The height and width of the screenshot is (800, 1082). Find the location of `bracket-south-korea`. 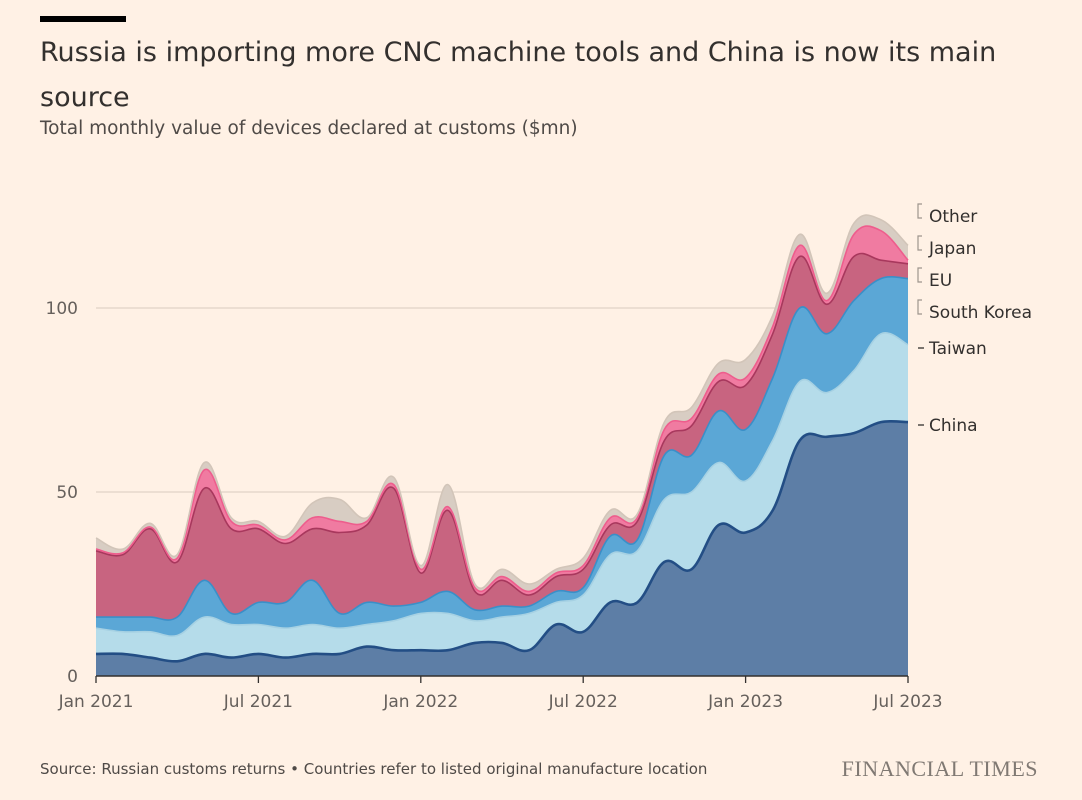

bracket-south-korea is located at coordinates (919, 307).